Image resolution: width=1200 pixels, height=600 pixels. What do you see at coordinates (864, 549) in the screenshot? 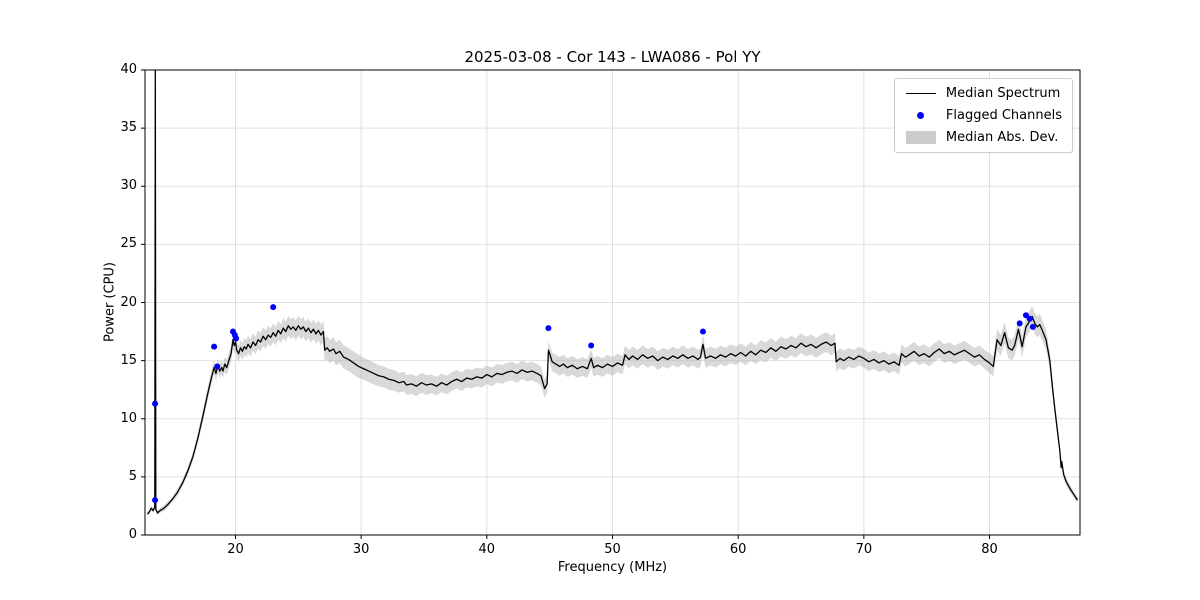
I see `x-tick-label: 70` at bounding box center [864, 549].